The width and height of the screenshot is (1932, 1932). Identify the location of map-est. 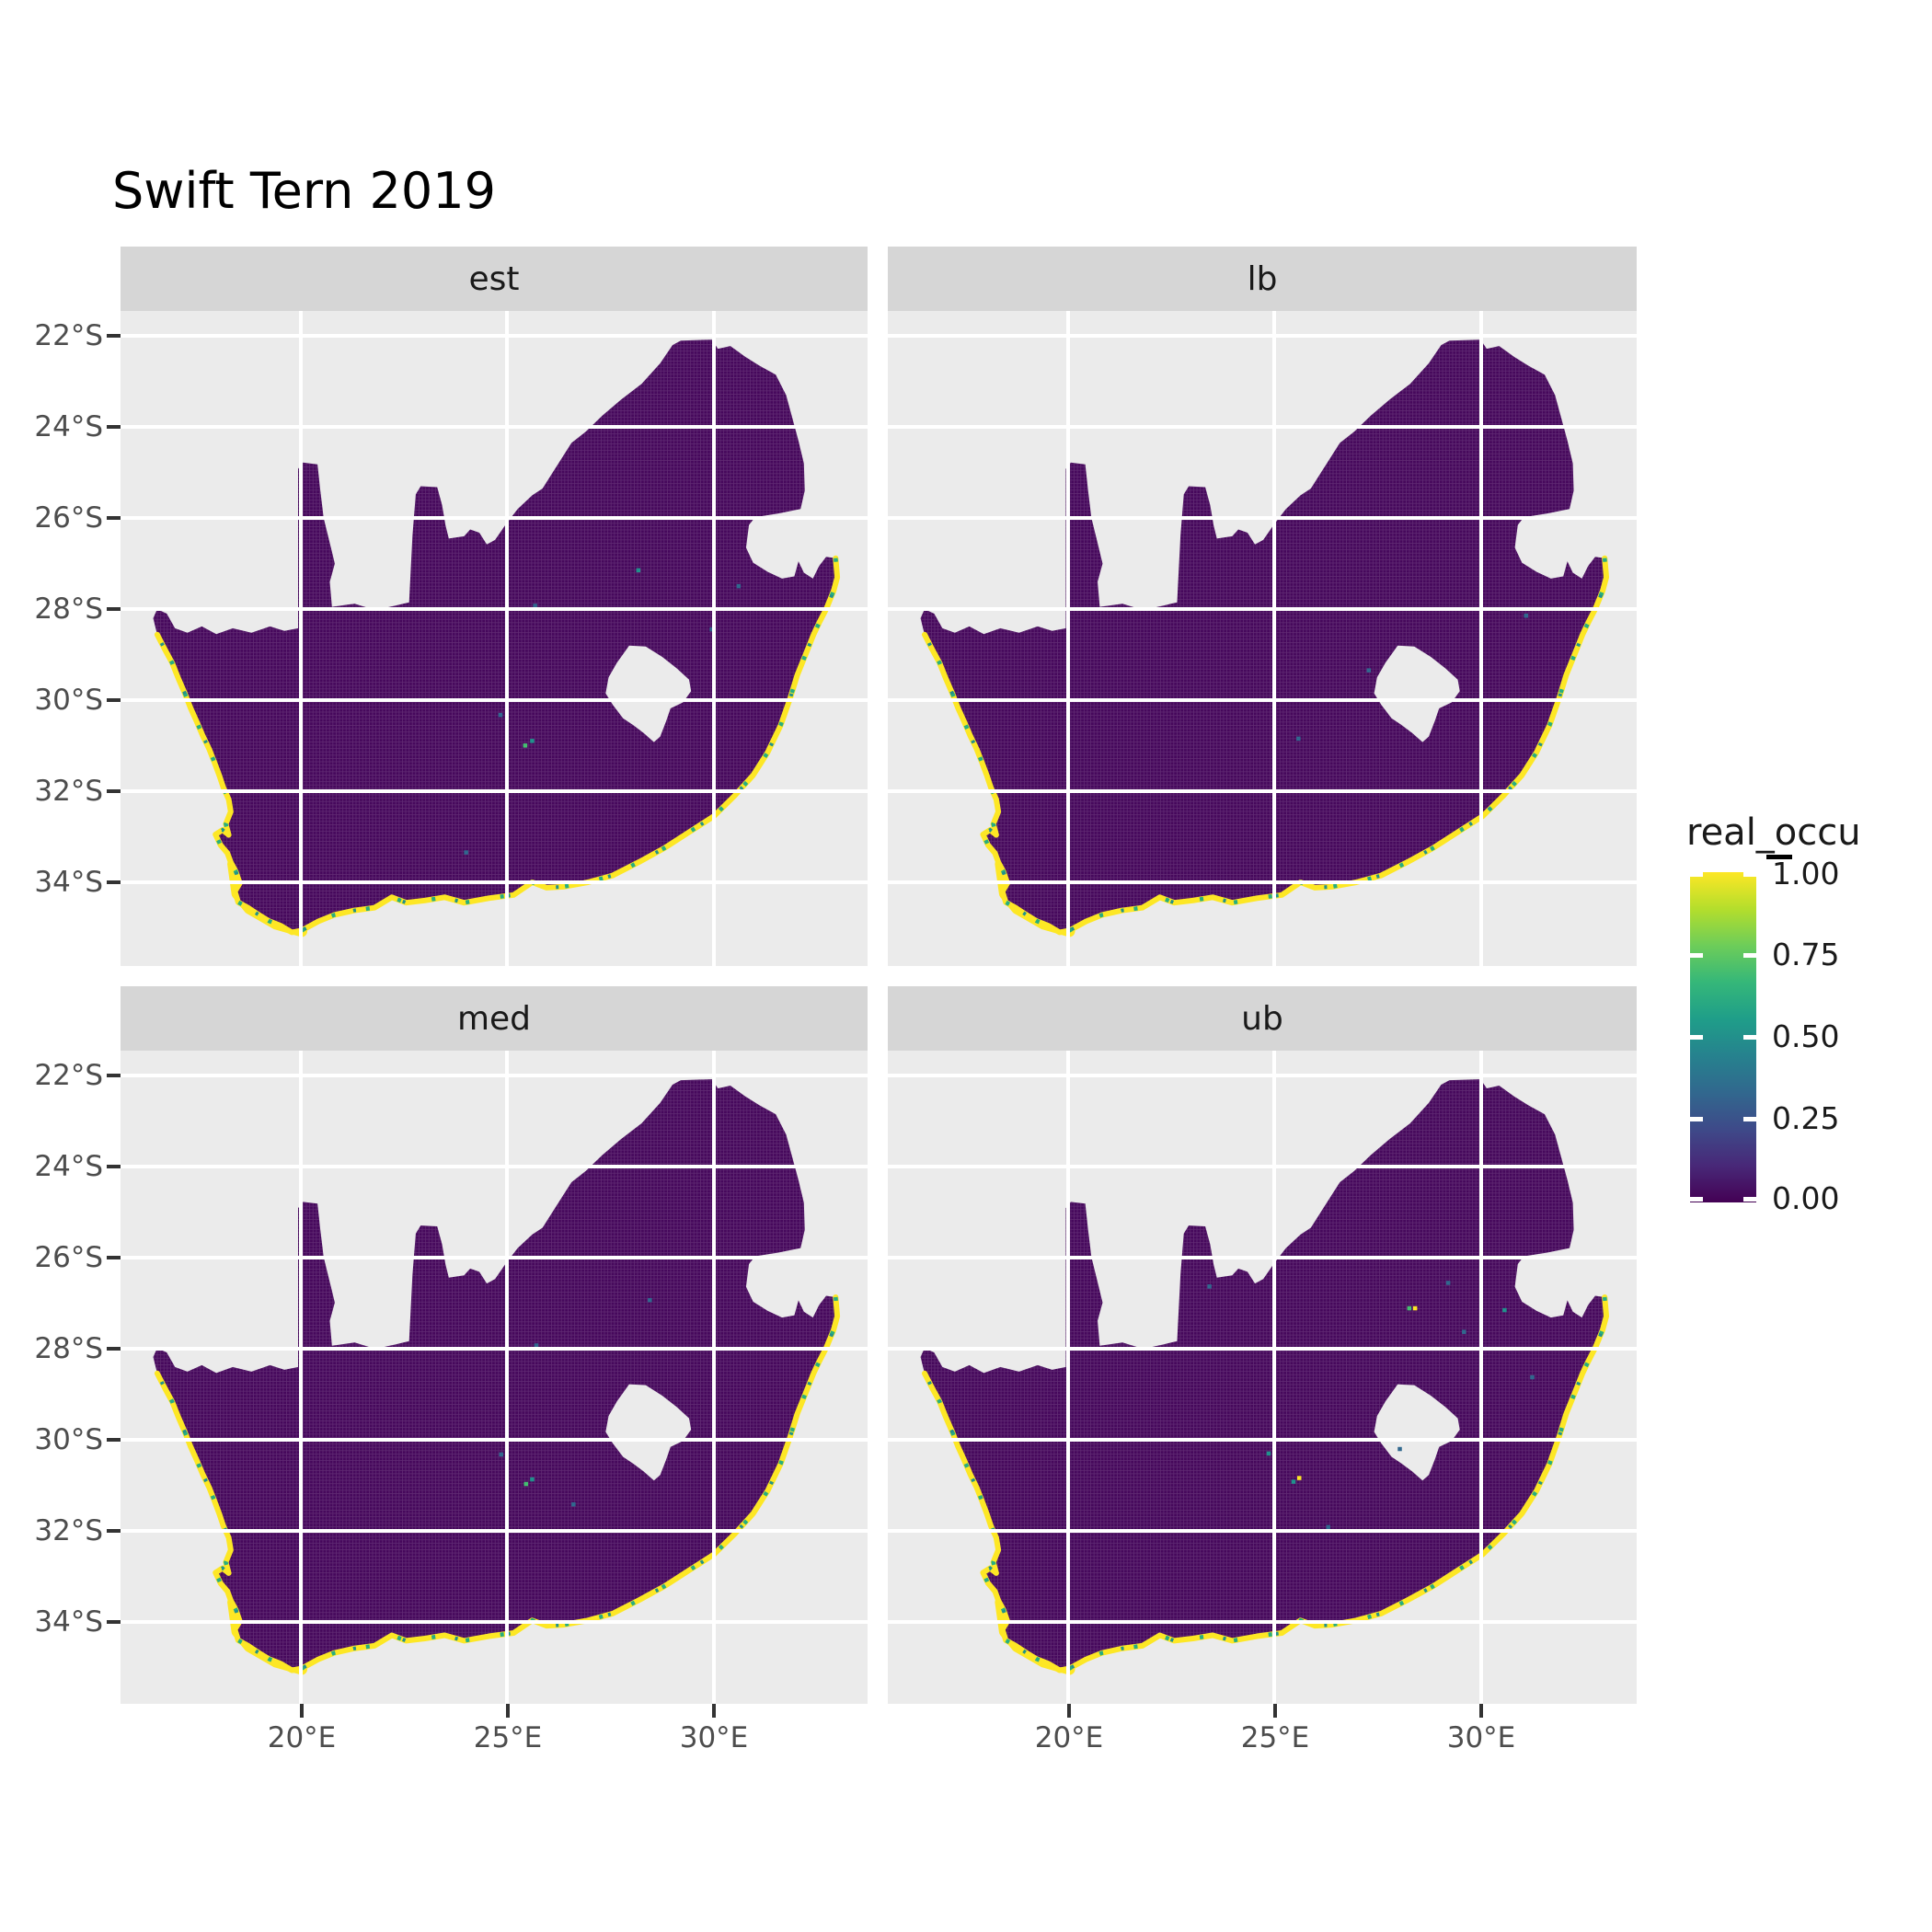
(497, 638).